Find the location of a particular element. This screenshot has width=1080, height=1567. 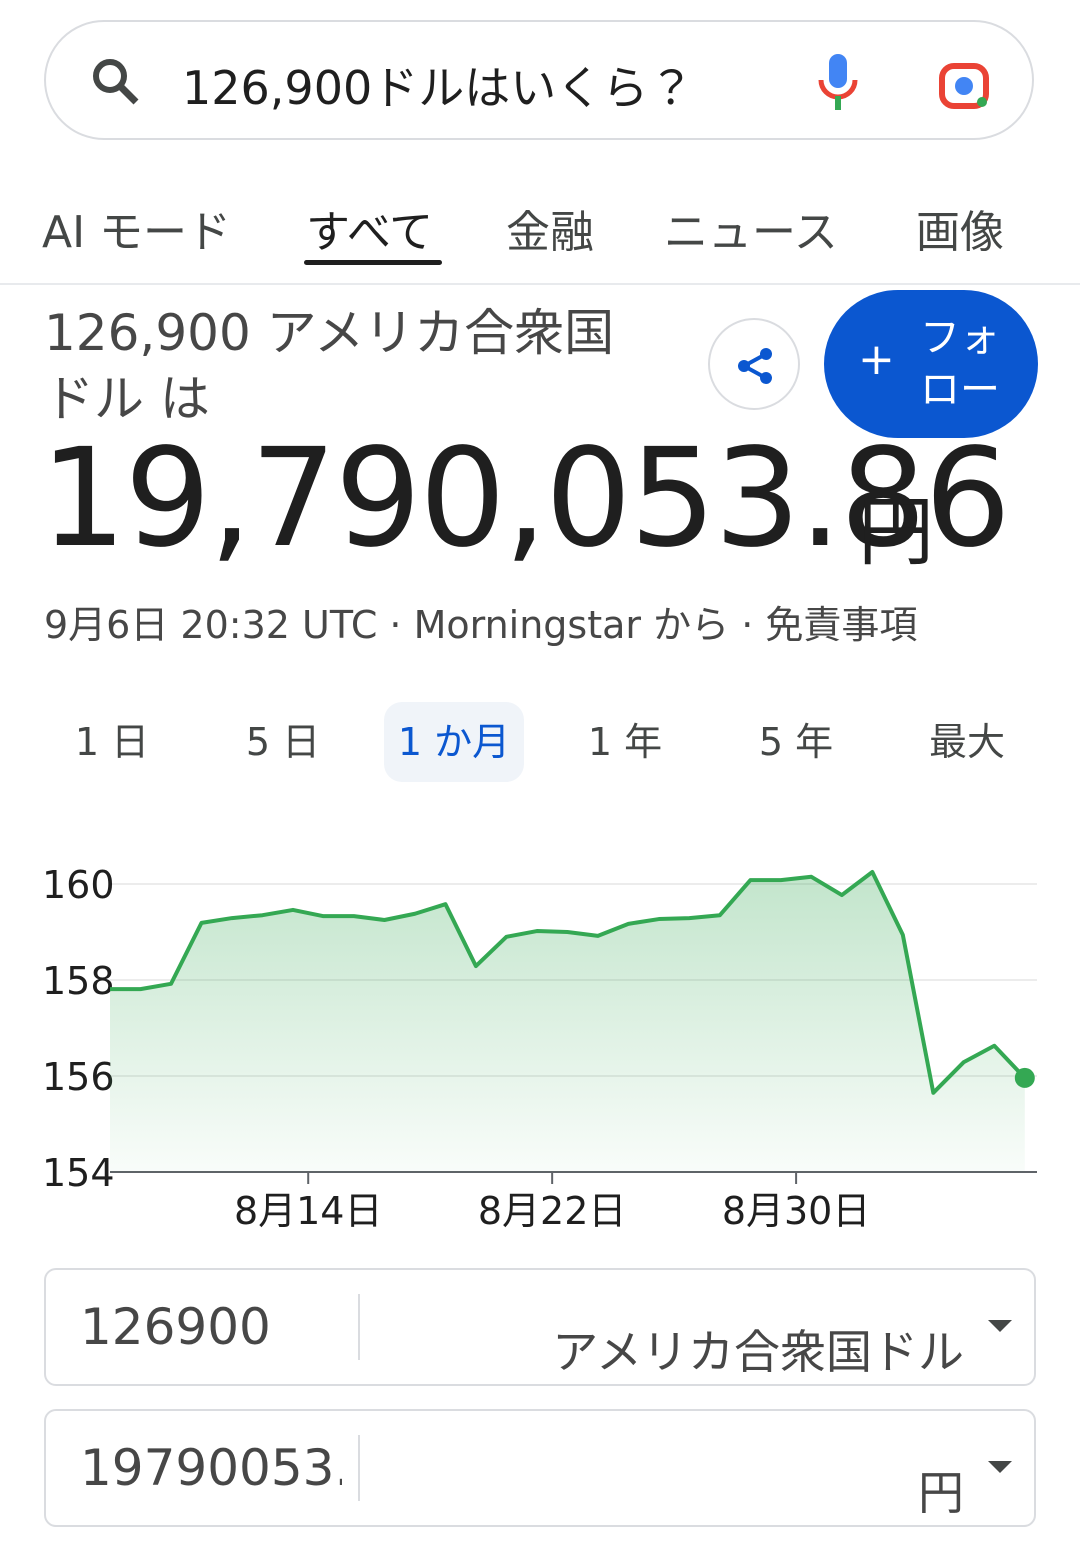

search-icon is located at coordinates (116, 82).